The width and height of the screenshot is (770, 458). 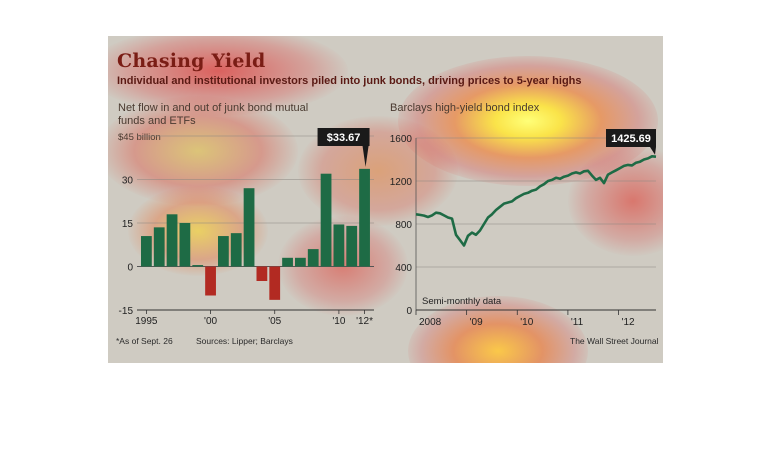 What do you see at coordinates (430, 322) in the screenshot?
I see `x-tick-label: 2008` at bounding box center [430, 322].